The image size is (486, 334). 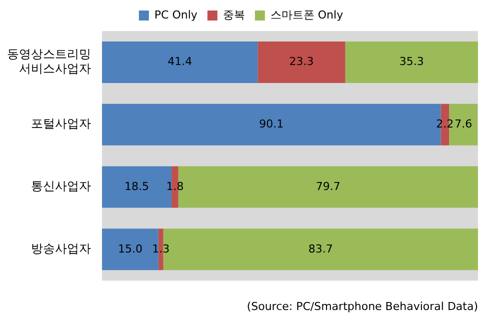 What do you see at coordinates (137, 186) in the screenshot?
I see `data-label: 18.5` at bounding box center [137, 186].